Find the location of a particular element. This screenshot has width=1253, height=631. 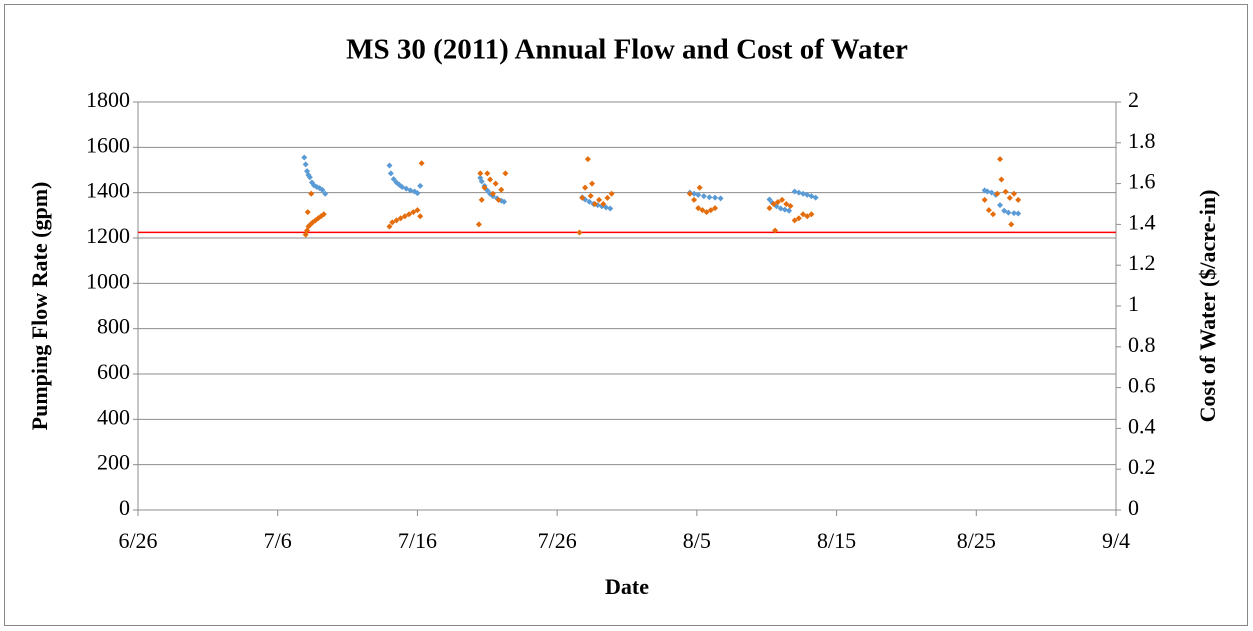

y-tick-label: 1000 is located at coordinates (108, 280).